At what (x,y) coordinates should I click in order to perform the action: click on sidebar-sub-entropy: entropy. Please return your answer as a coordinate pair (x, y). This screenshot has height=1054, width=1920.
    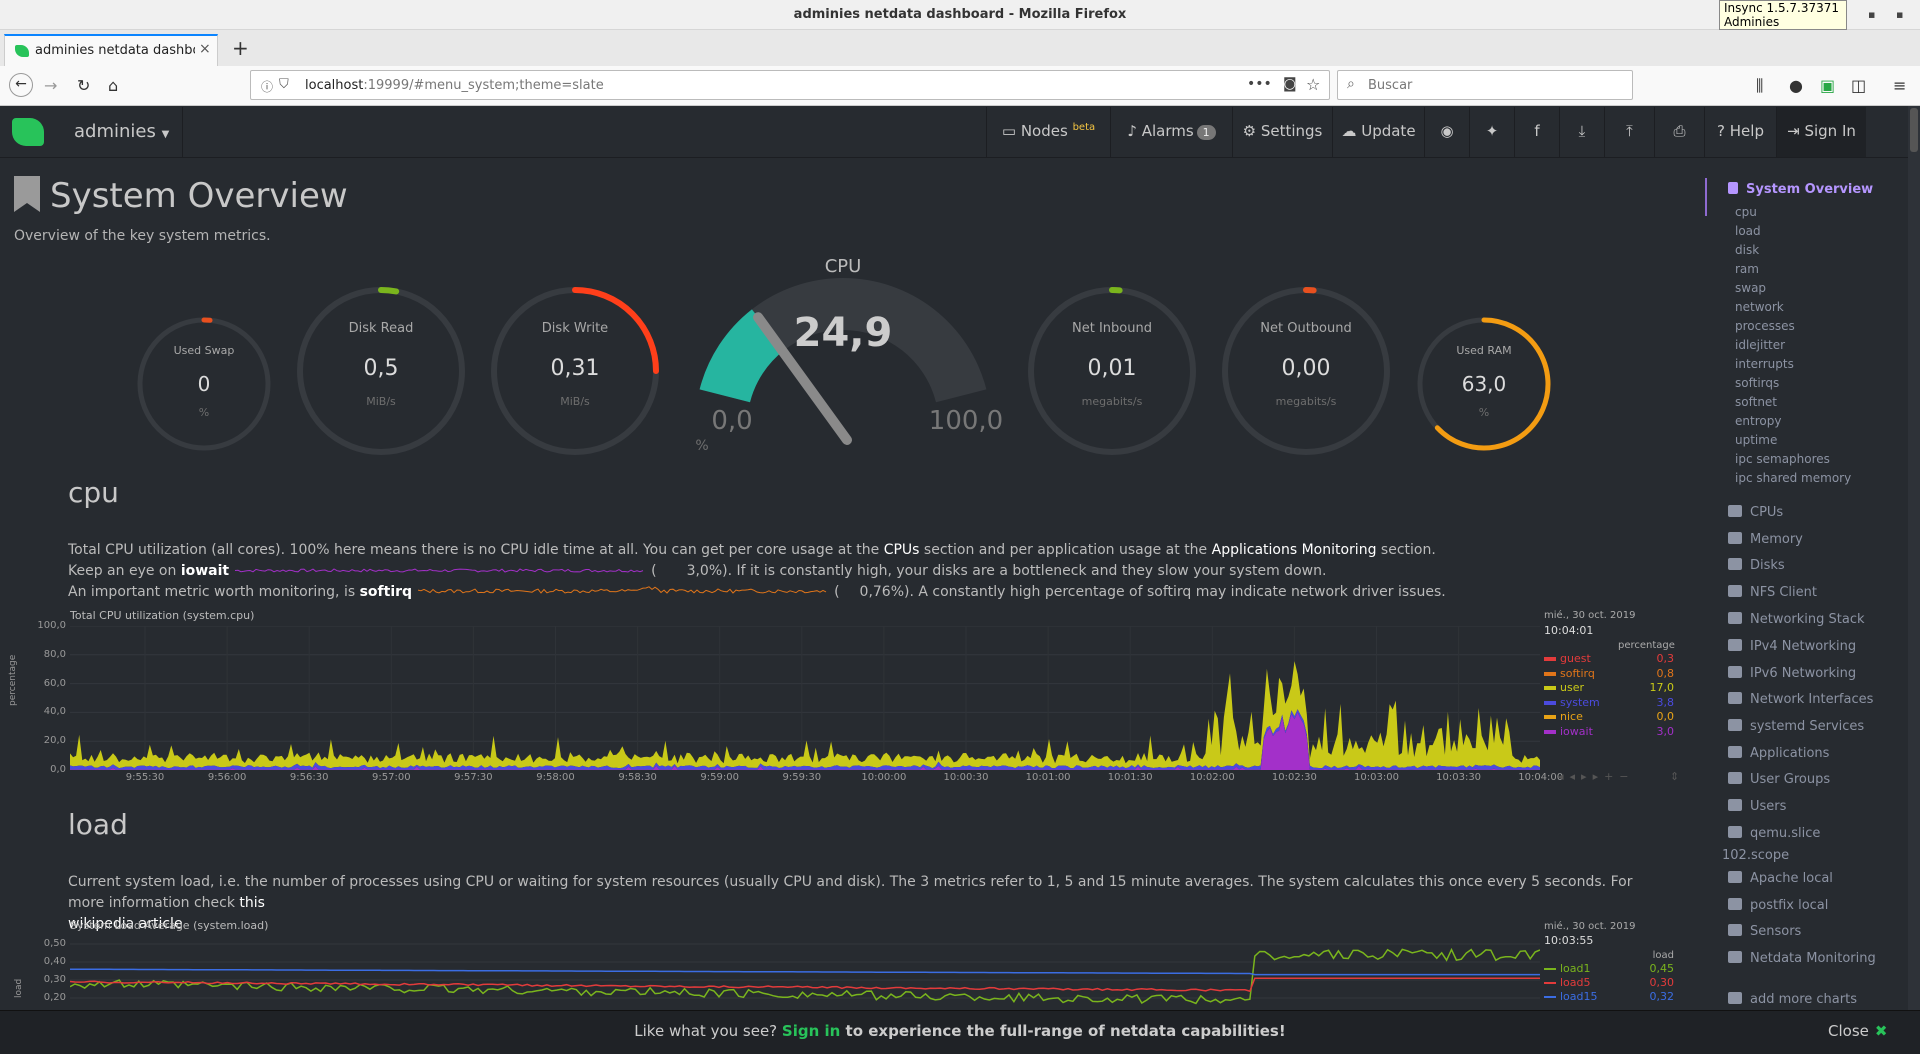
    Looking at the image, I should click on (1758, 421).